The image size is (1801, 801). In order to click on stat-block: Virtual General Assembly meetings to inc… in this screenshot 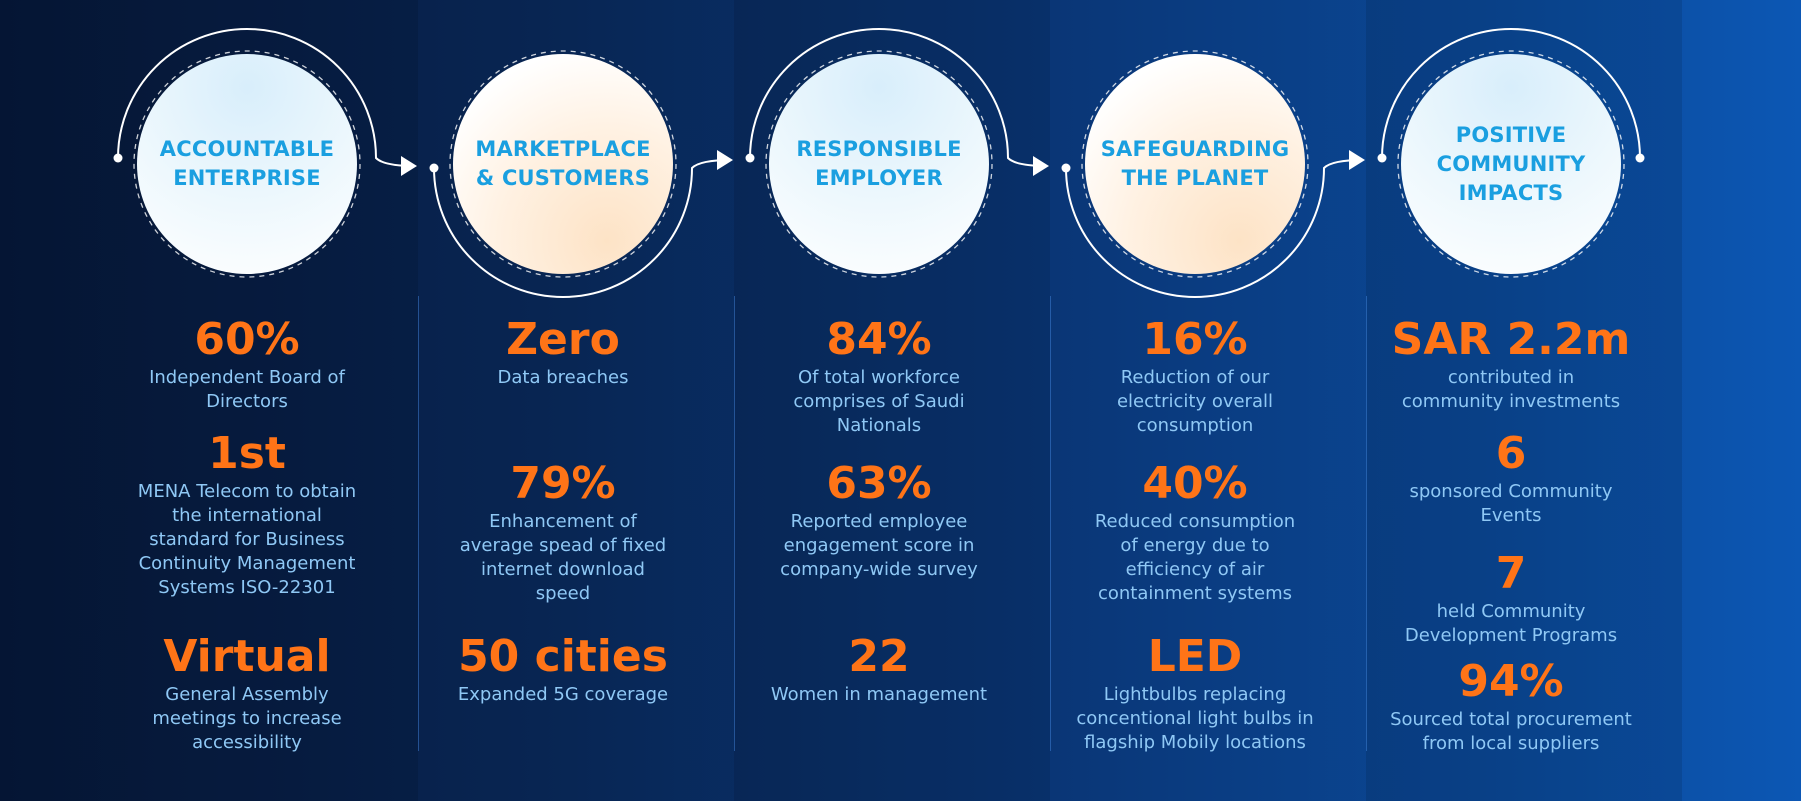, I will do `click(247, 694)`.